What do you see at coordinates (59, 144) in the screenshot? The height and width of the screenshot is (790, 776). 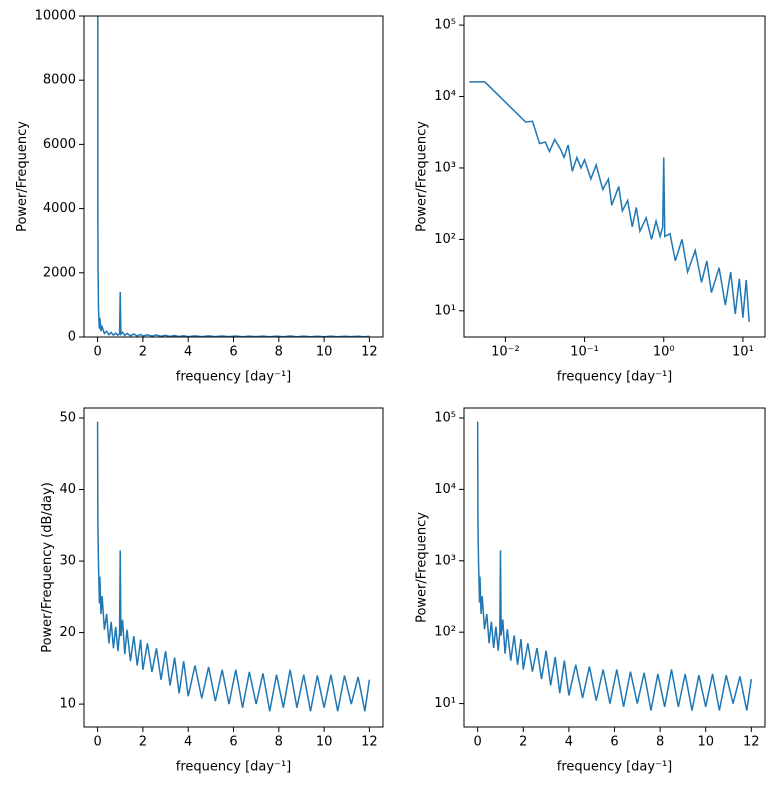 I see `y-tick-label: 6000` at bounding box center [59, 144].